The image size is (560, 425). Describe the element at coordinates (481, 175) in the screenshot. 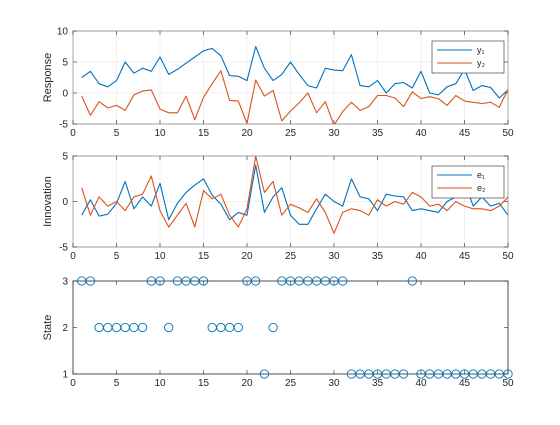

I see `legend-label: e₁` at that location.